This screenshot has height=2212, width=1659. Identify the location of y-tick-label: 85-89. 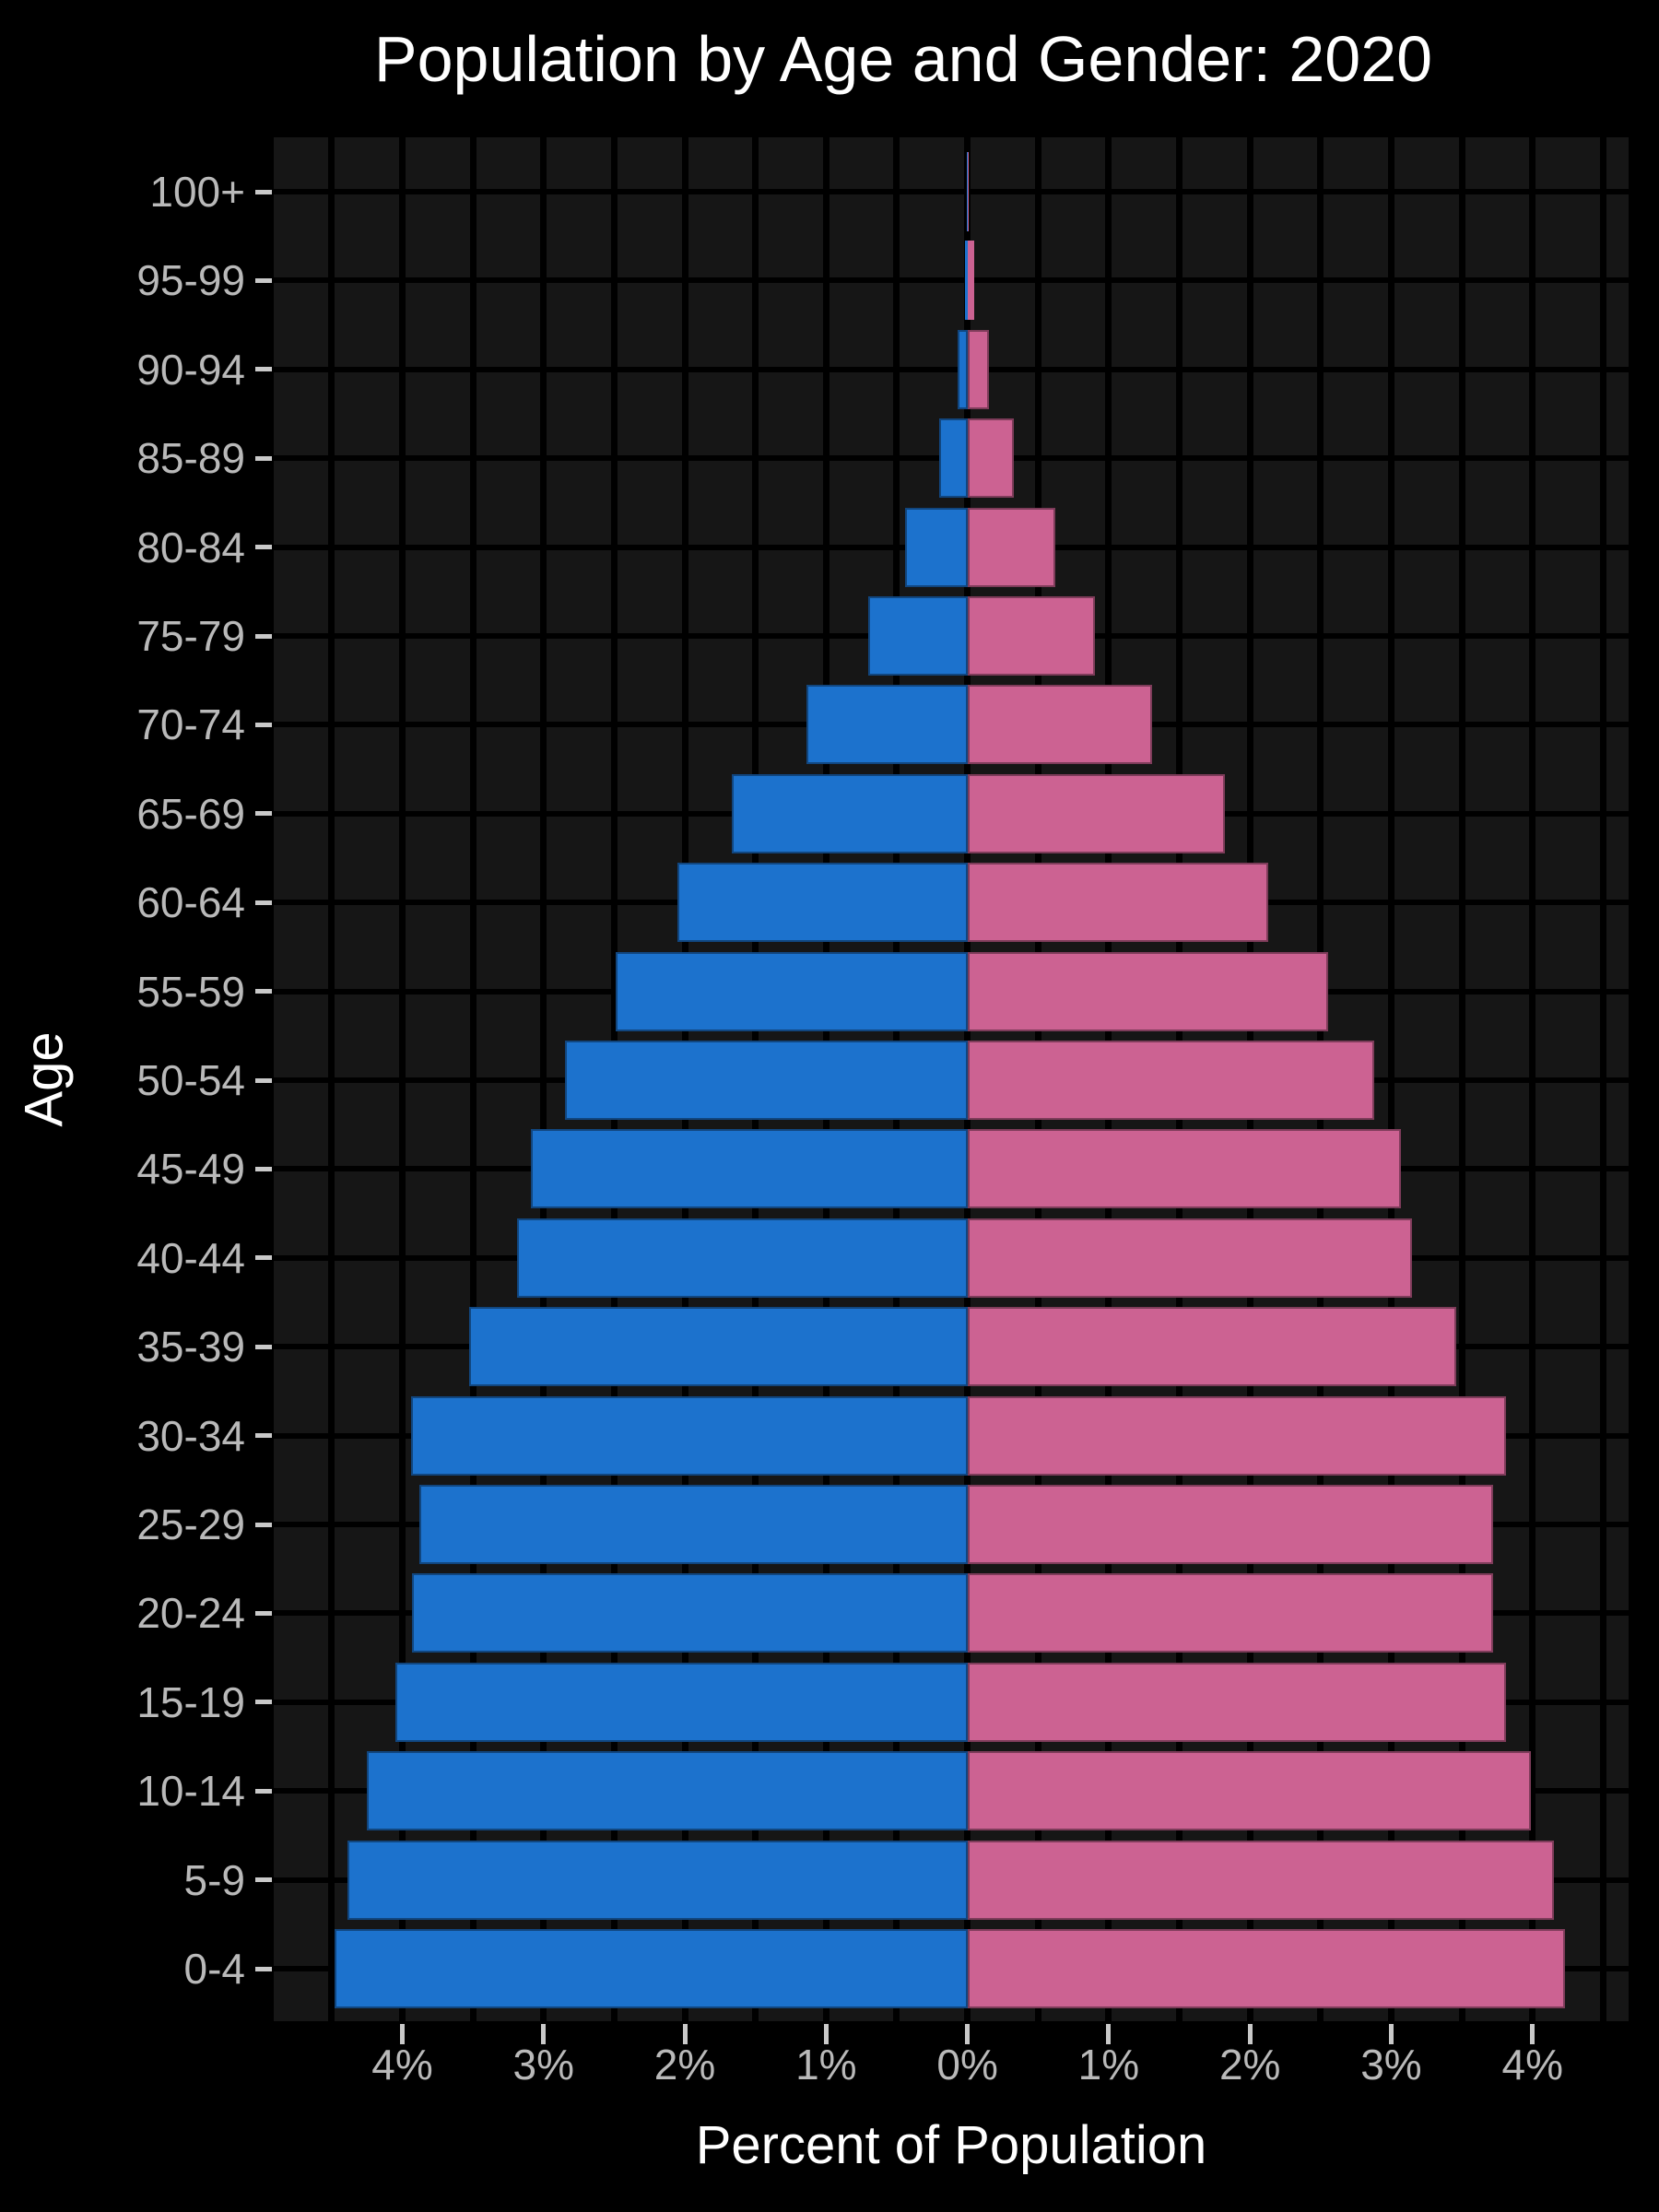
(190, 458).